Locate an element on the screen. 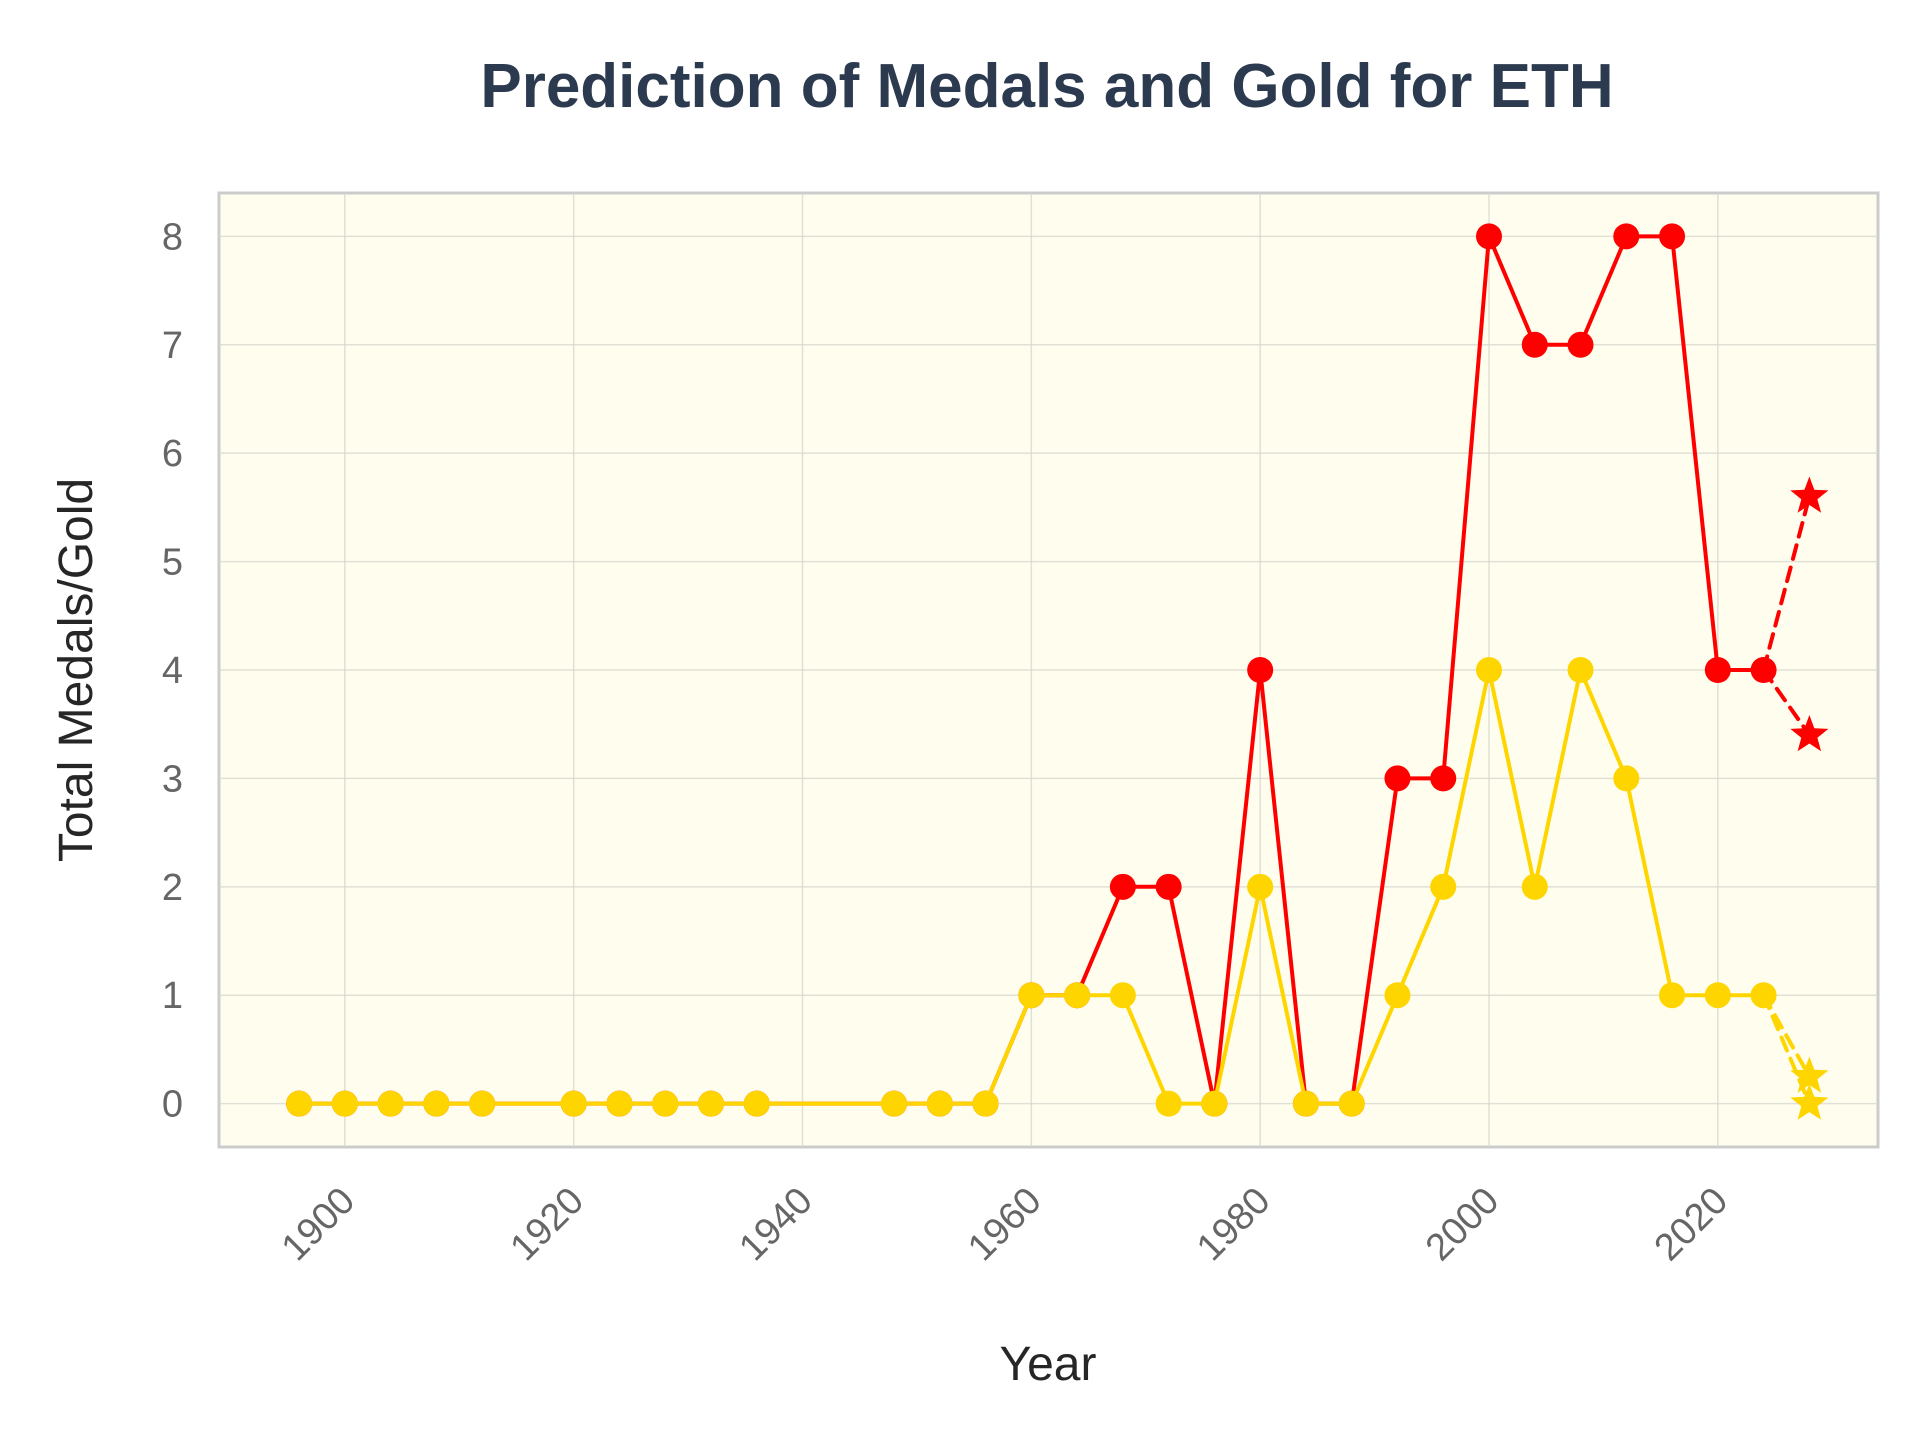 The width and height of the screenshot is (1920, 1440). x-tick-label: 2000 is located at coordinates (1462, 1224).